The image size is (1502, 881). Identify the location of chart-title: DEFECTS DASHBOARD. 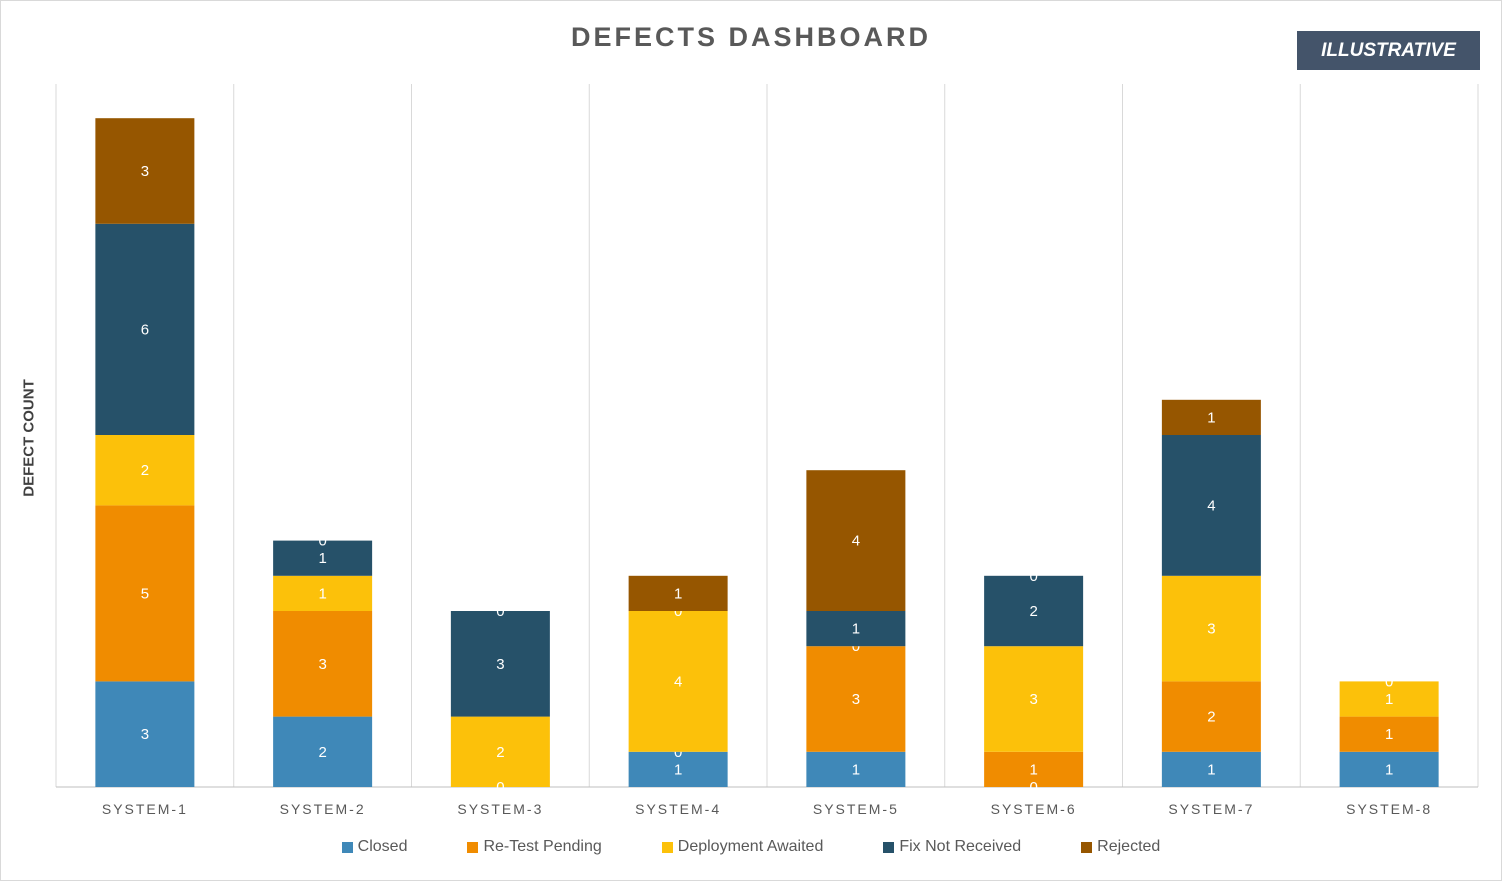
(750, 37).